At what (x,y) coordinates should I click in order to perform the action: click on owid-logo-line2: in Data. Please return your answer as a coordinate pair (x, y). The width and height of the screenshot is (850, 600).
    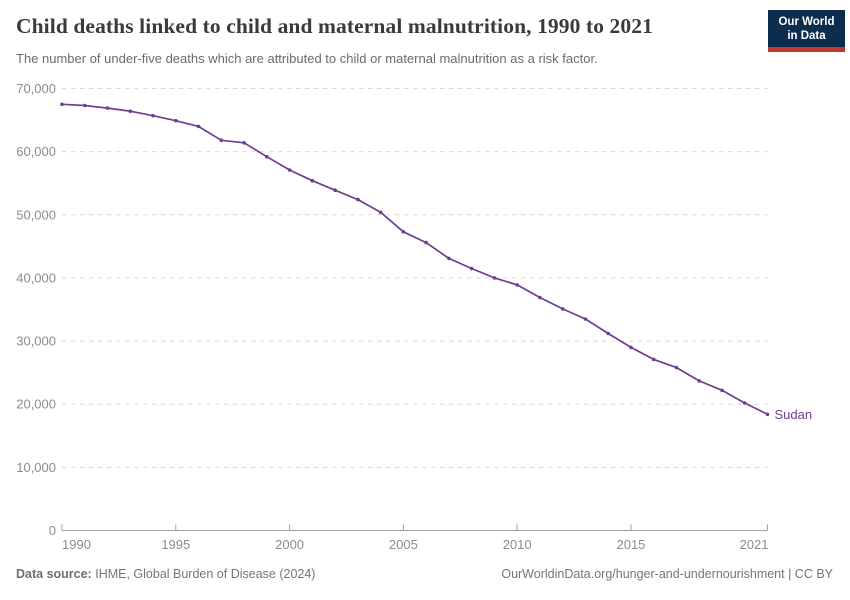
    Looking at the image, I should click on (806, 35).